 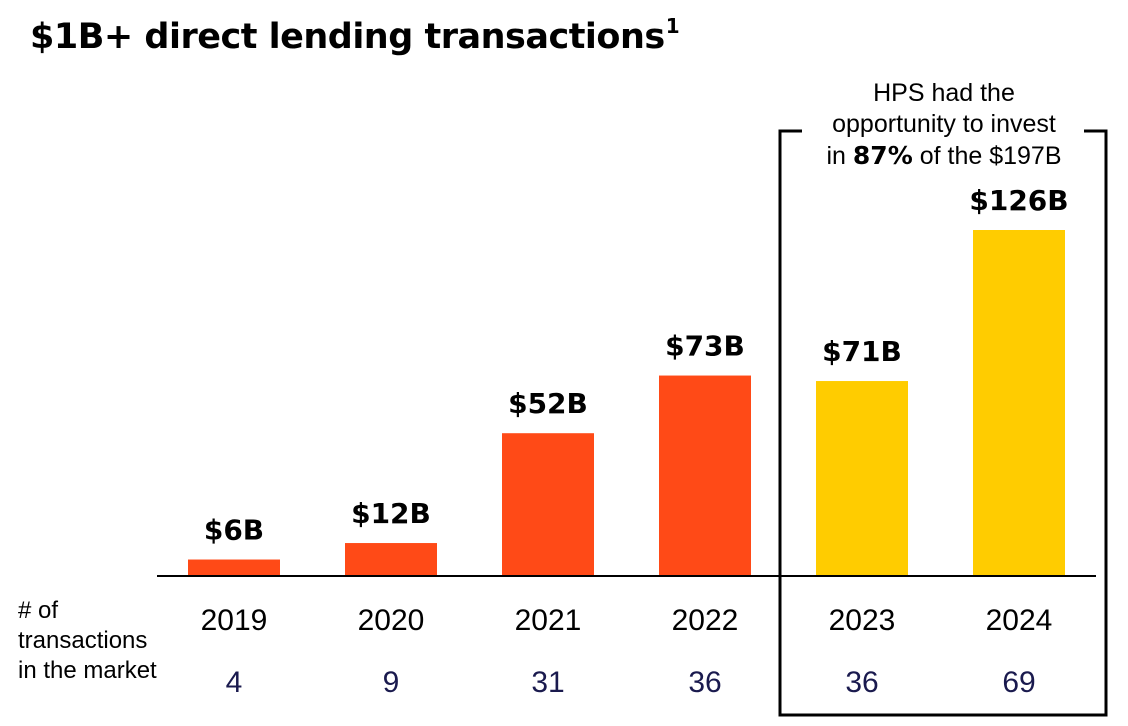 I want to click on x-tick-label-2020: 2020, so click(x=391, y=620).